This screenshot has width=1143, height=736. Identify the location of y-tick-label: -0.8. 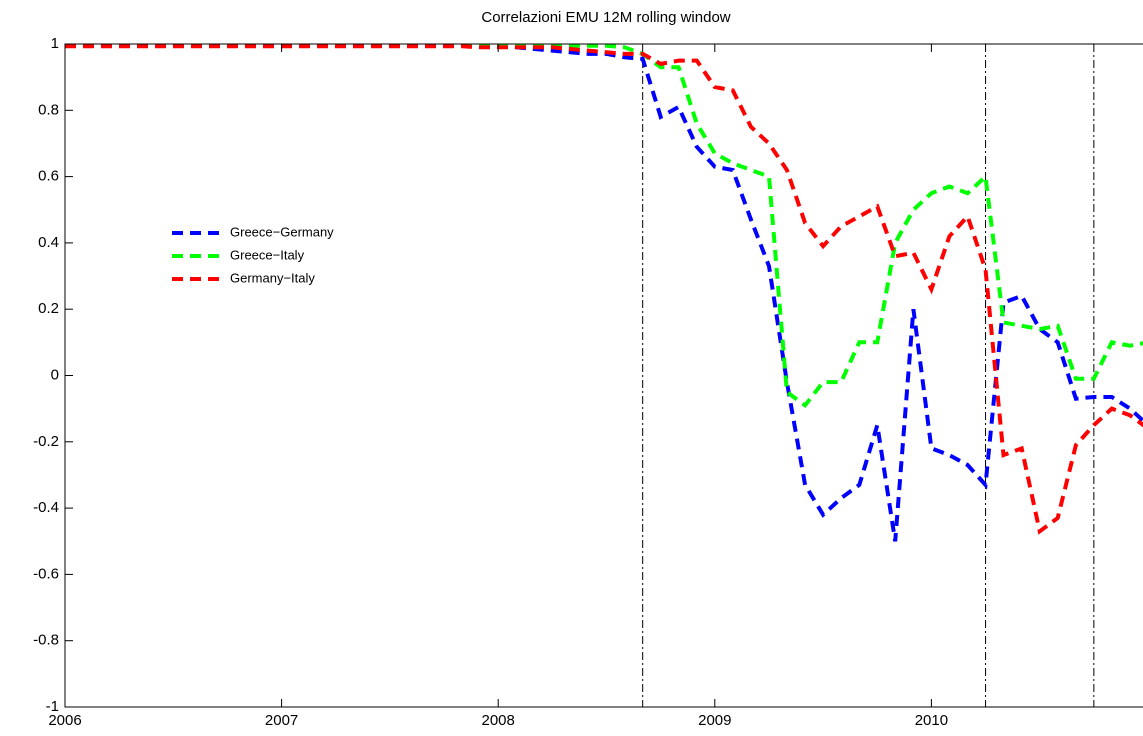
(46, 640).